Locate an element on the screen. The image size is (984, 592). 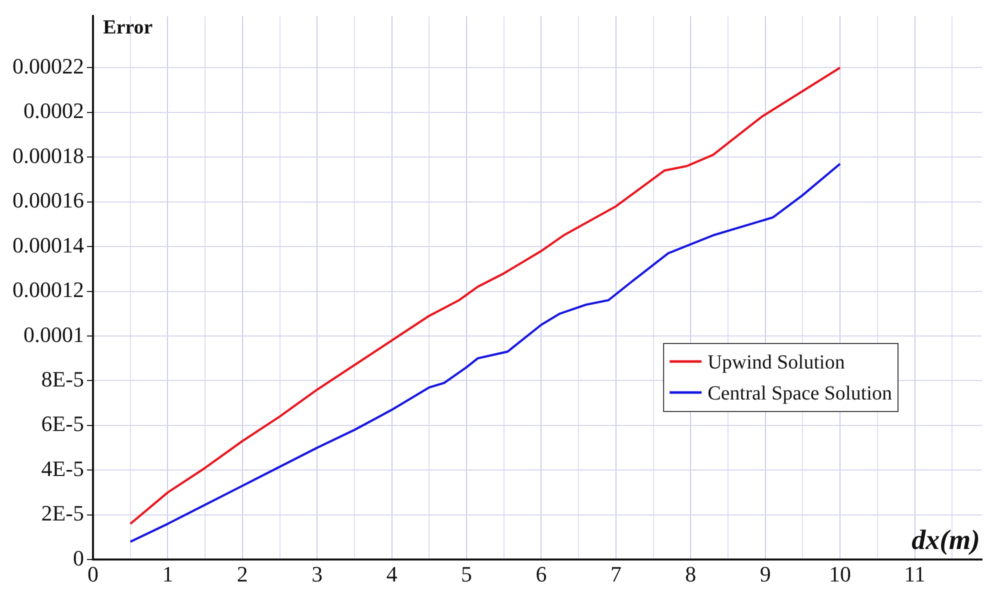
x-tick-label: 10 is located at coordinates (840, 574).